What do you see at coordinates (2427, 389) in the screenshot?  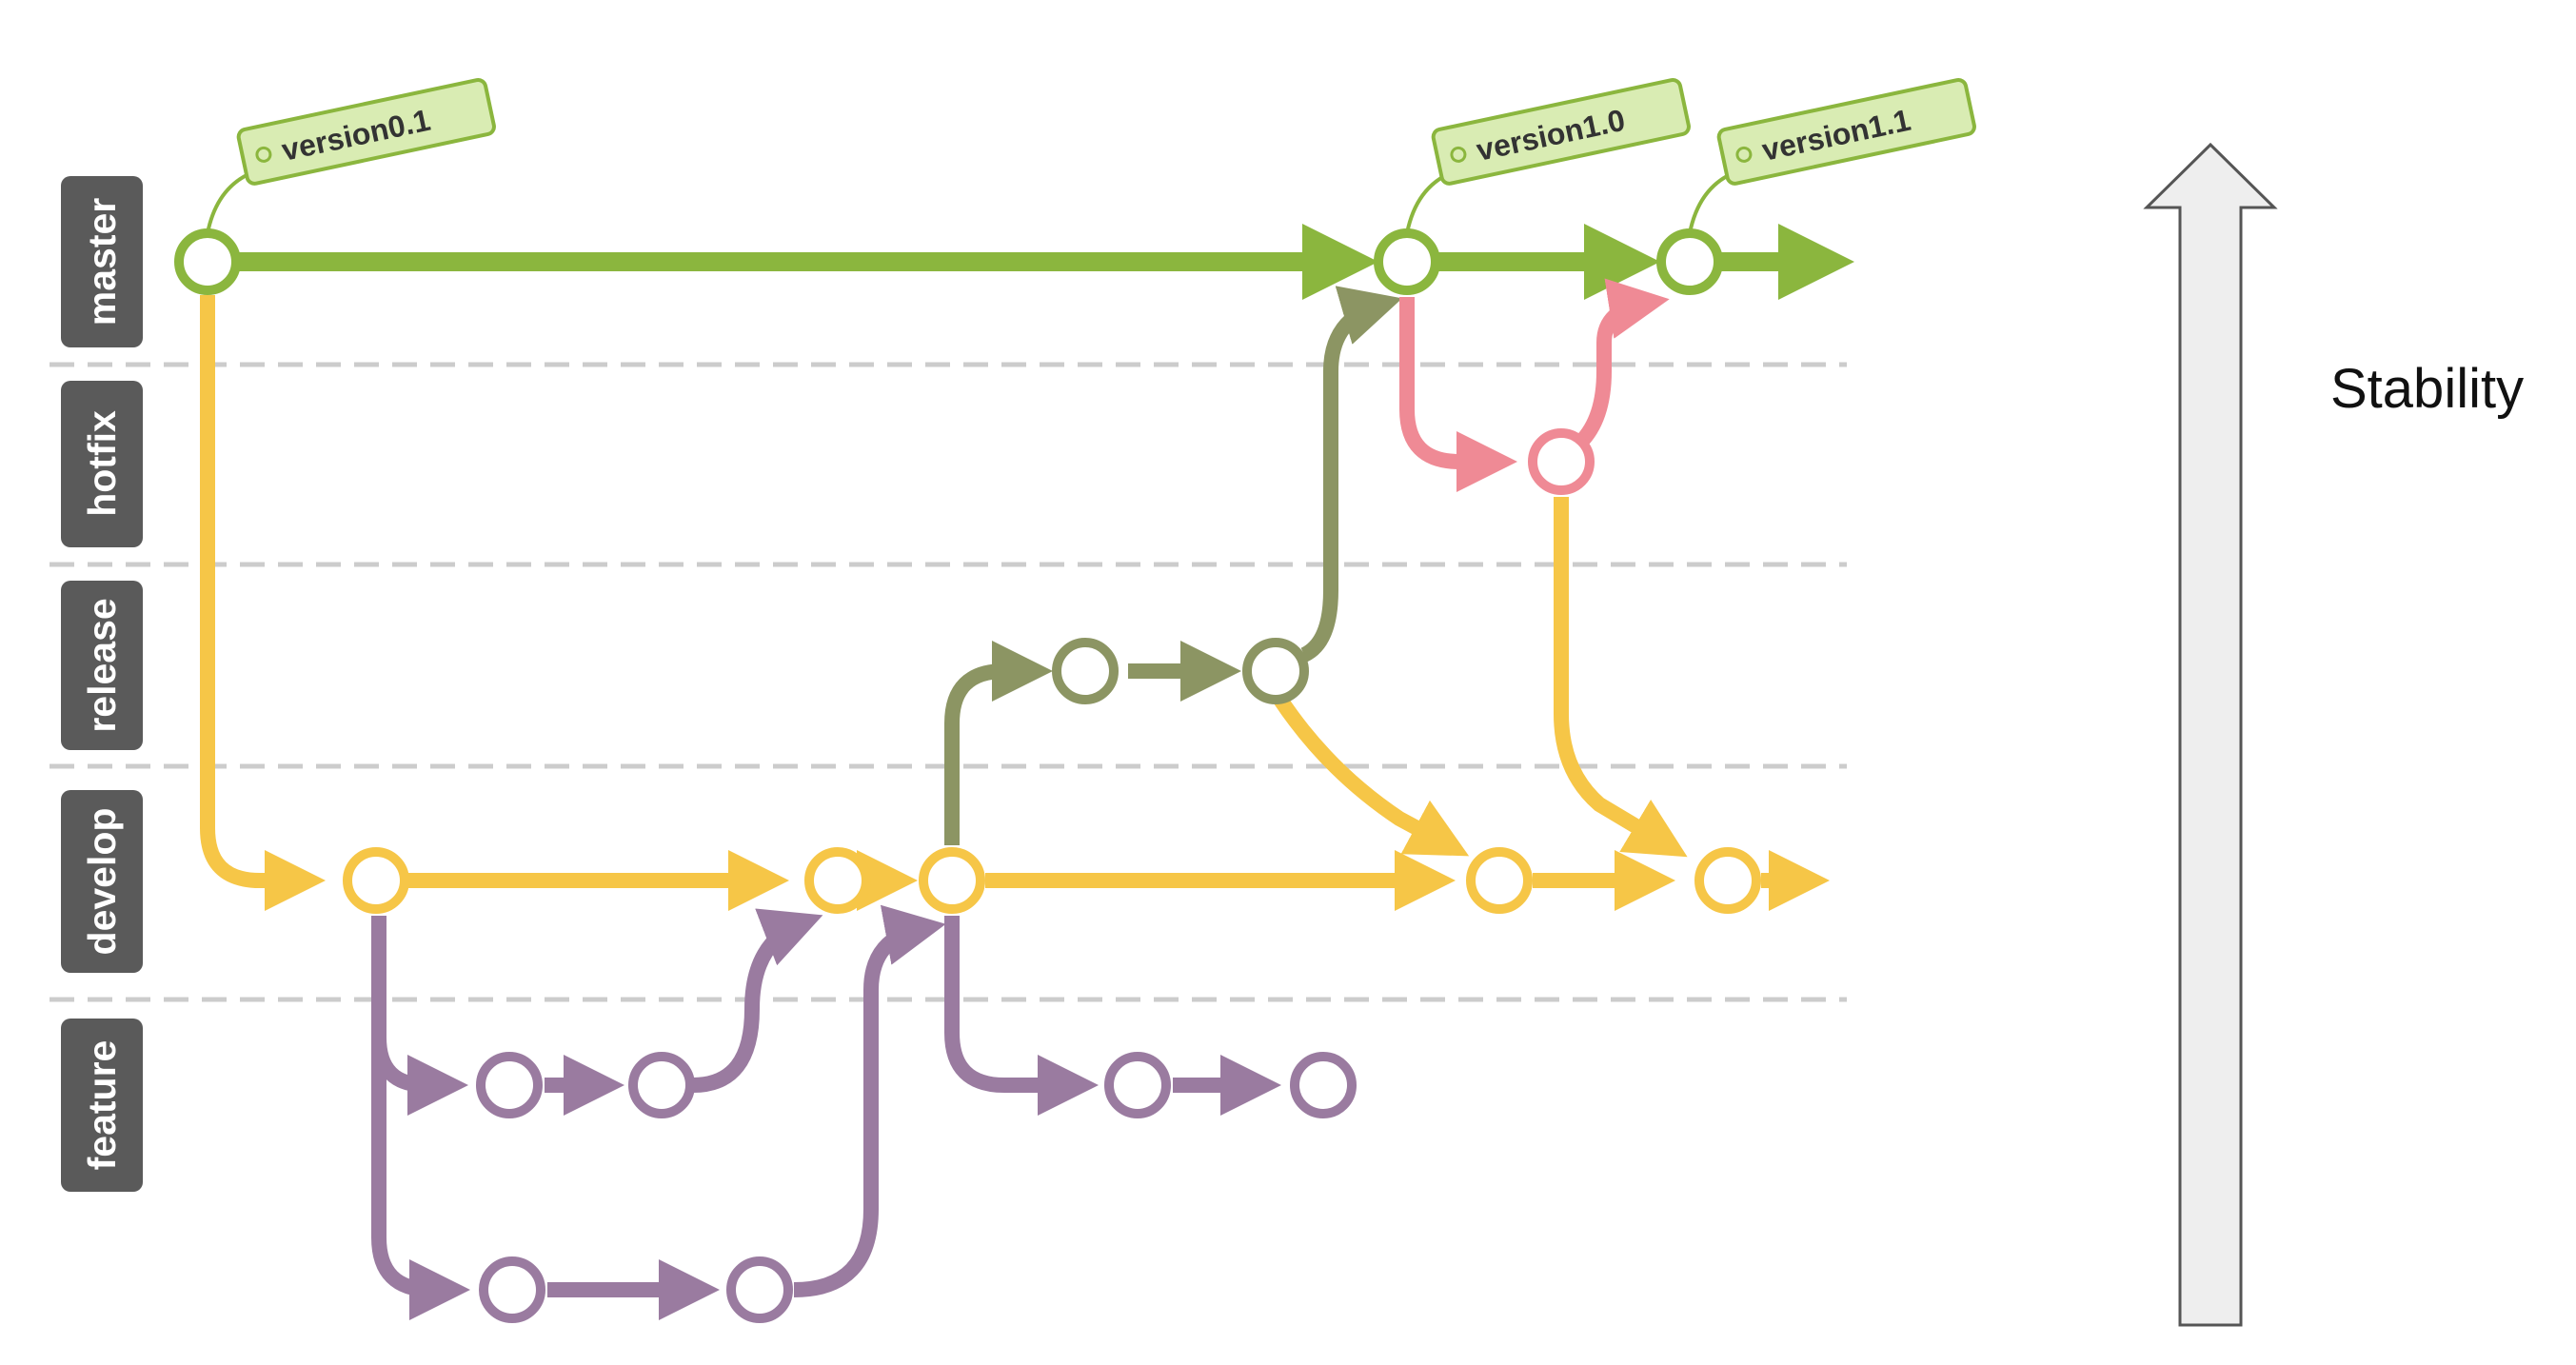 I see `stability-label: Stability` at bounding box center [2427, 389].